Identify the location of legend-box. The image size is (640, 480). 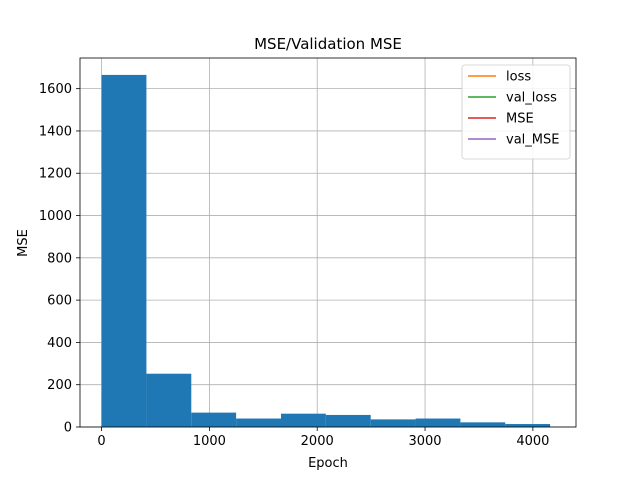
(516, 112).